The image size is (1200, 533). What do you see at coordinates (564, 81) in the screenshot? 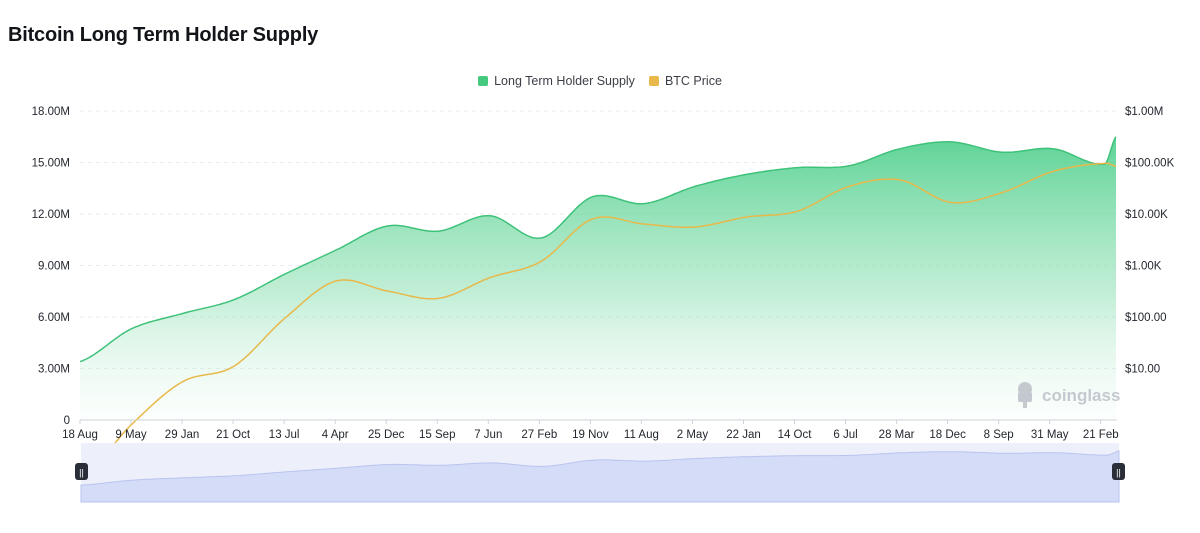
I see `legend-label-ltsh: Long Term Holder Supply` at bounding box center [564, 81].